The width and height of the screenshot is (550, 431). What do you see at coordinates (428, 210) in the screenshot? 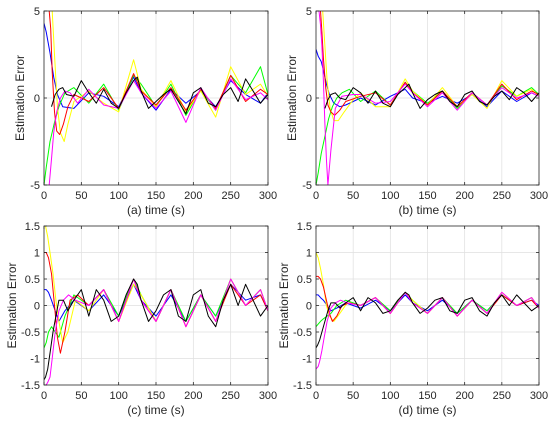
I see `x-axis-label: (b) time (s)` at bounding box center [428, 210].